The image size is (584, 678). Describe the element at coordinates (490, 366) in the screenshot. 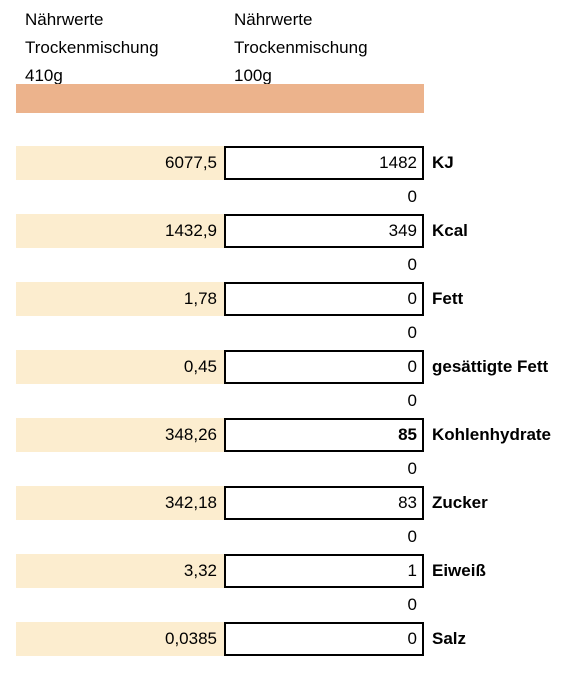

I see `nutrient-label: gesättigte Fett` at that location.